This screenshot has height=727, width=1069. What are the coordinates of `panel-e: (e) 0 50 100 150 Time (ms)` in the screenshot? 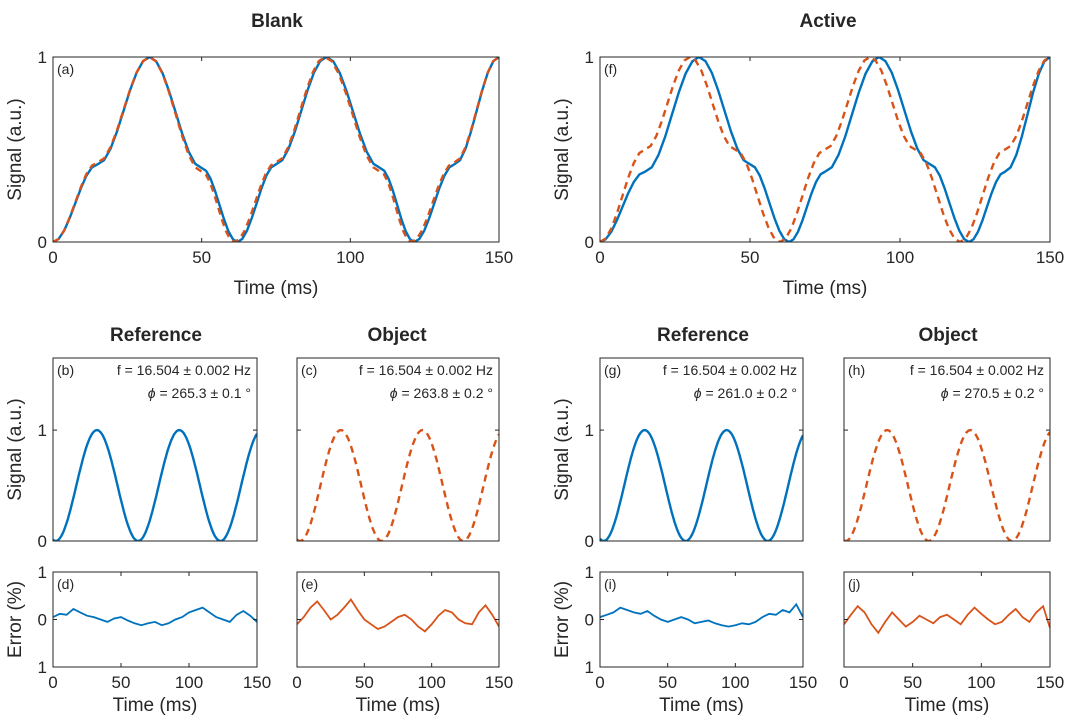 It's located at (402, 643).